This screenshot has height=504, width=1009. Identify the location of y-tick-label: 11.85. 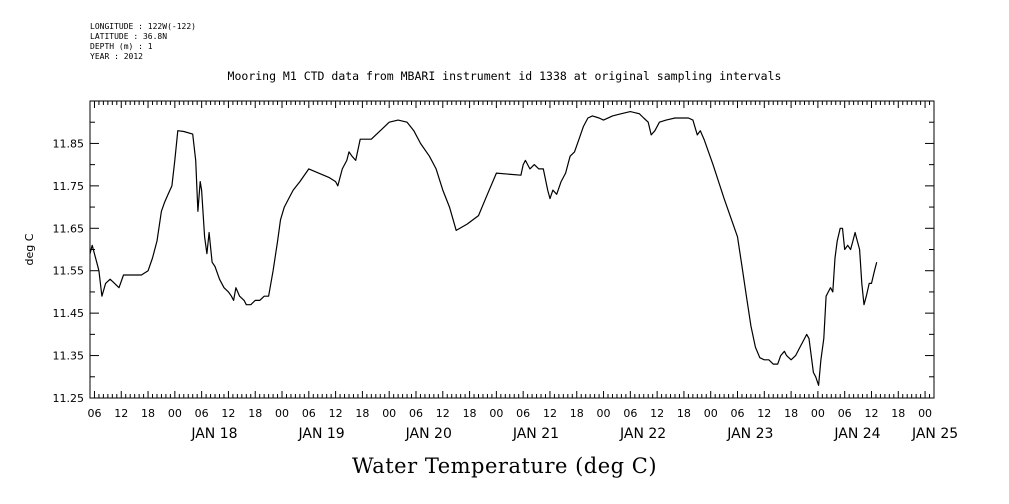
(69, 143).